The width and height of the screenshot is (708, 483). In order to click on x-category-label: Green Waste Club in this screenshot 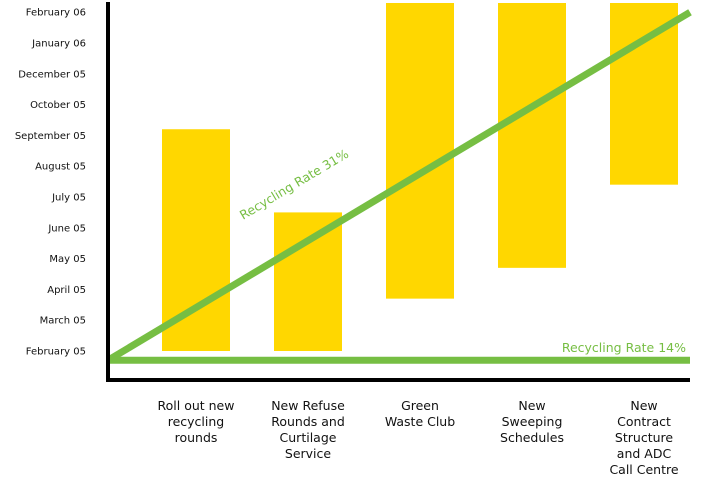, I will do `click(420, 414)`.